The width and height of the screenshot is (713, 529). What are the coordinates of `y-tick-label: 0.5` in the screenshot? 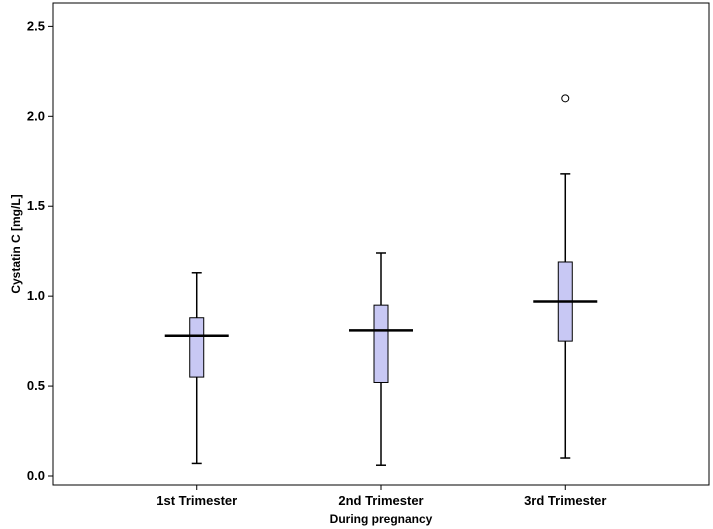 It's located at (36, 385).